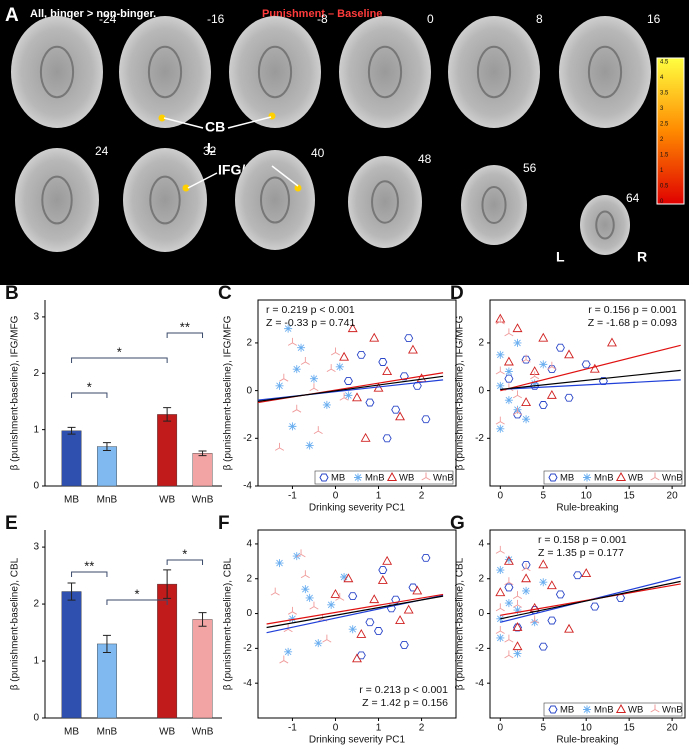  Describe the element at coordinates (15, 392) in the screenshot. I see `y-axis-label: β (punishment-baseline), IFG/MFG` at that location.